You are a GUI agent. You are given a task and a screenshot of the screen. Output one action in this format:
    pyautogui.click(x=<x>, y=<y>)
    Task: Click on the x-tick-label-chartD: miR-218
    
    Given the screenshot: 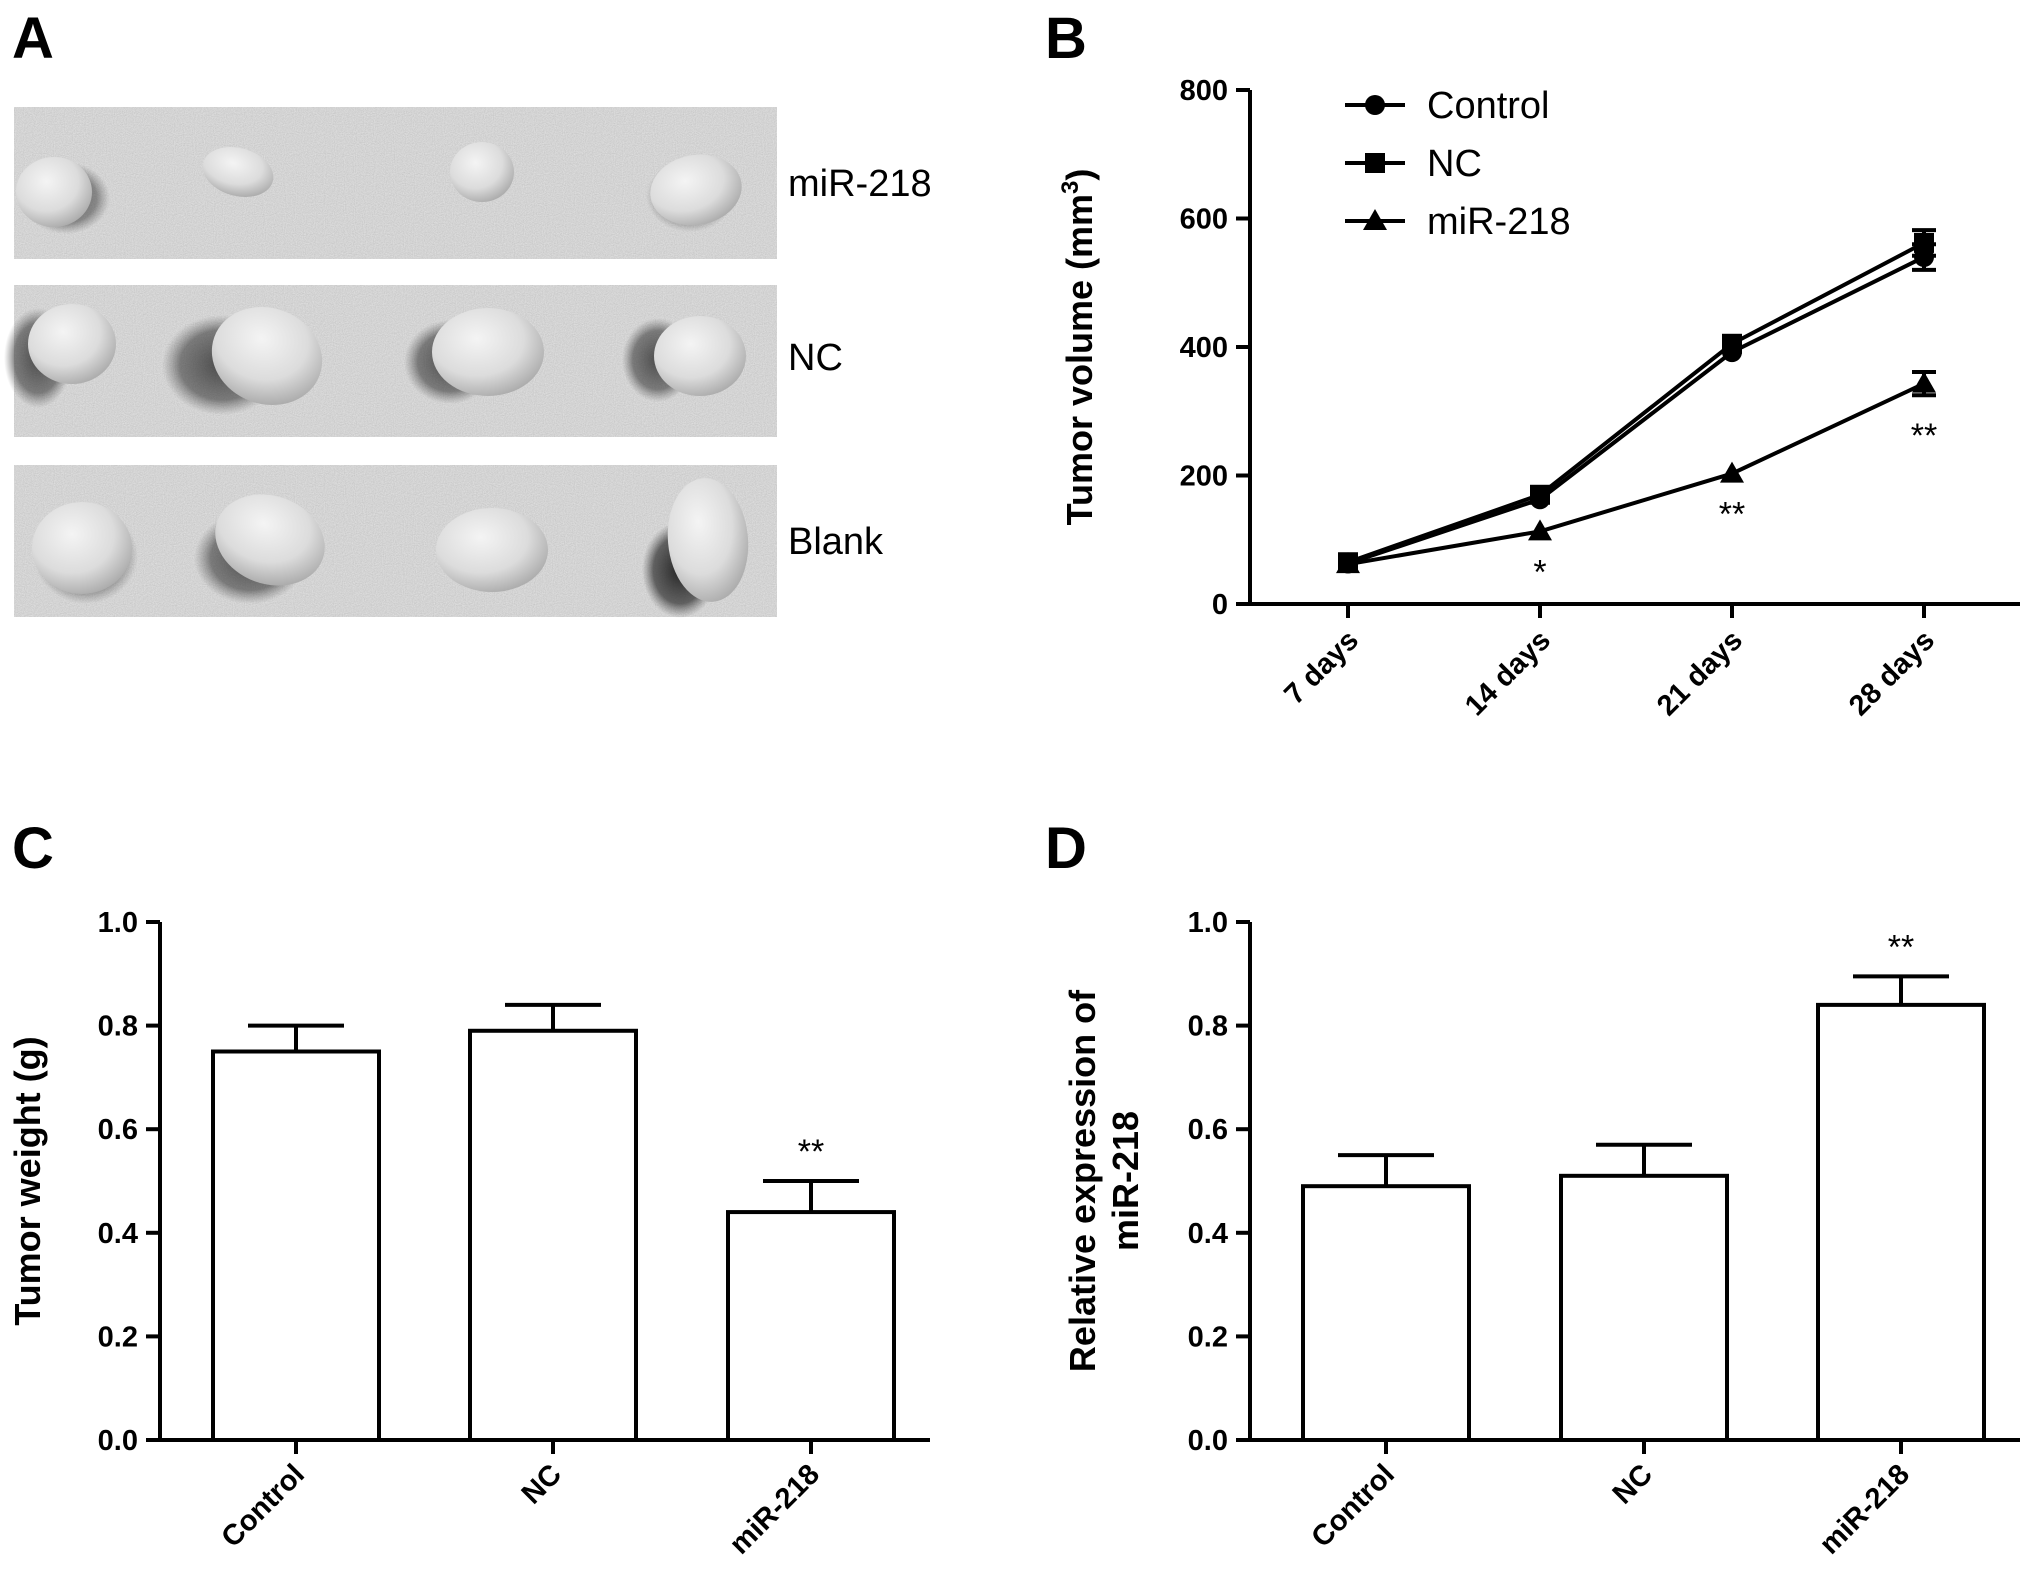 What is the action you would take?
    pyautogui.click(x=1865, y=1509)
    